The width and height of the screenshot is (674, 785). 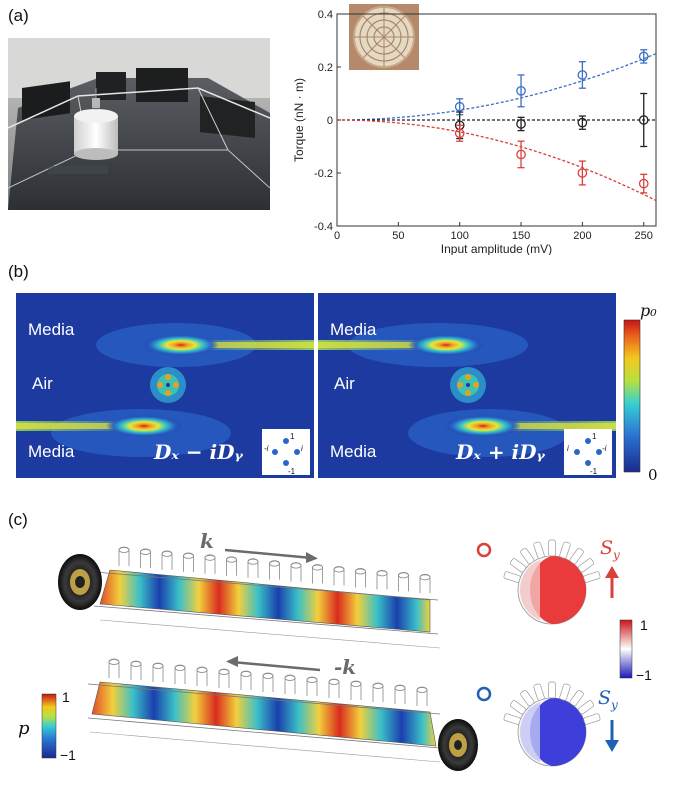 I want to click on y-tick-label: 0.4, so click(x=325, y=15).